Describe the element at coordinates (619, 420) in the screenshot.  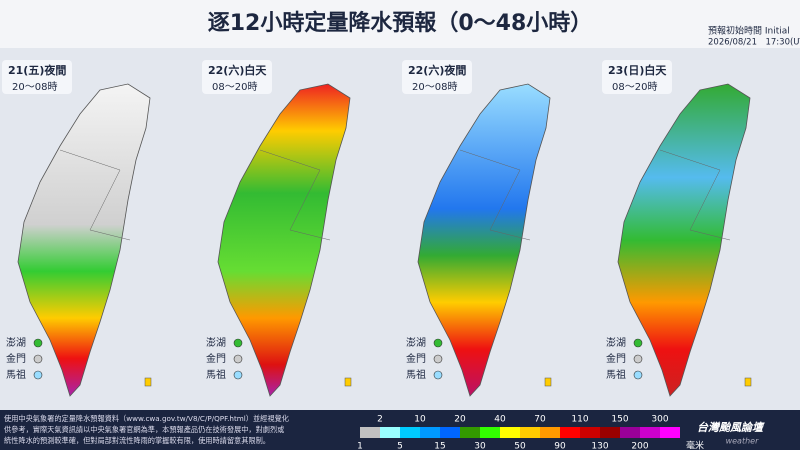
I see `legend-label: 150` at that location.